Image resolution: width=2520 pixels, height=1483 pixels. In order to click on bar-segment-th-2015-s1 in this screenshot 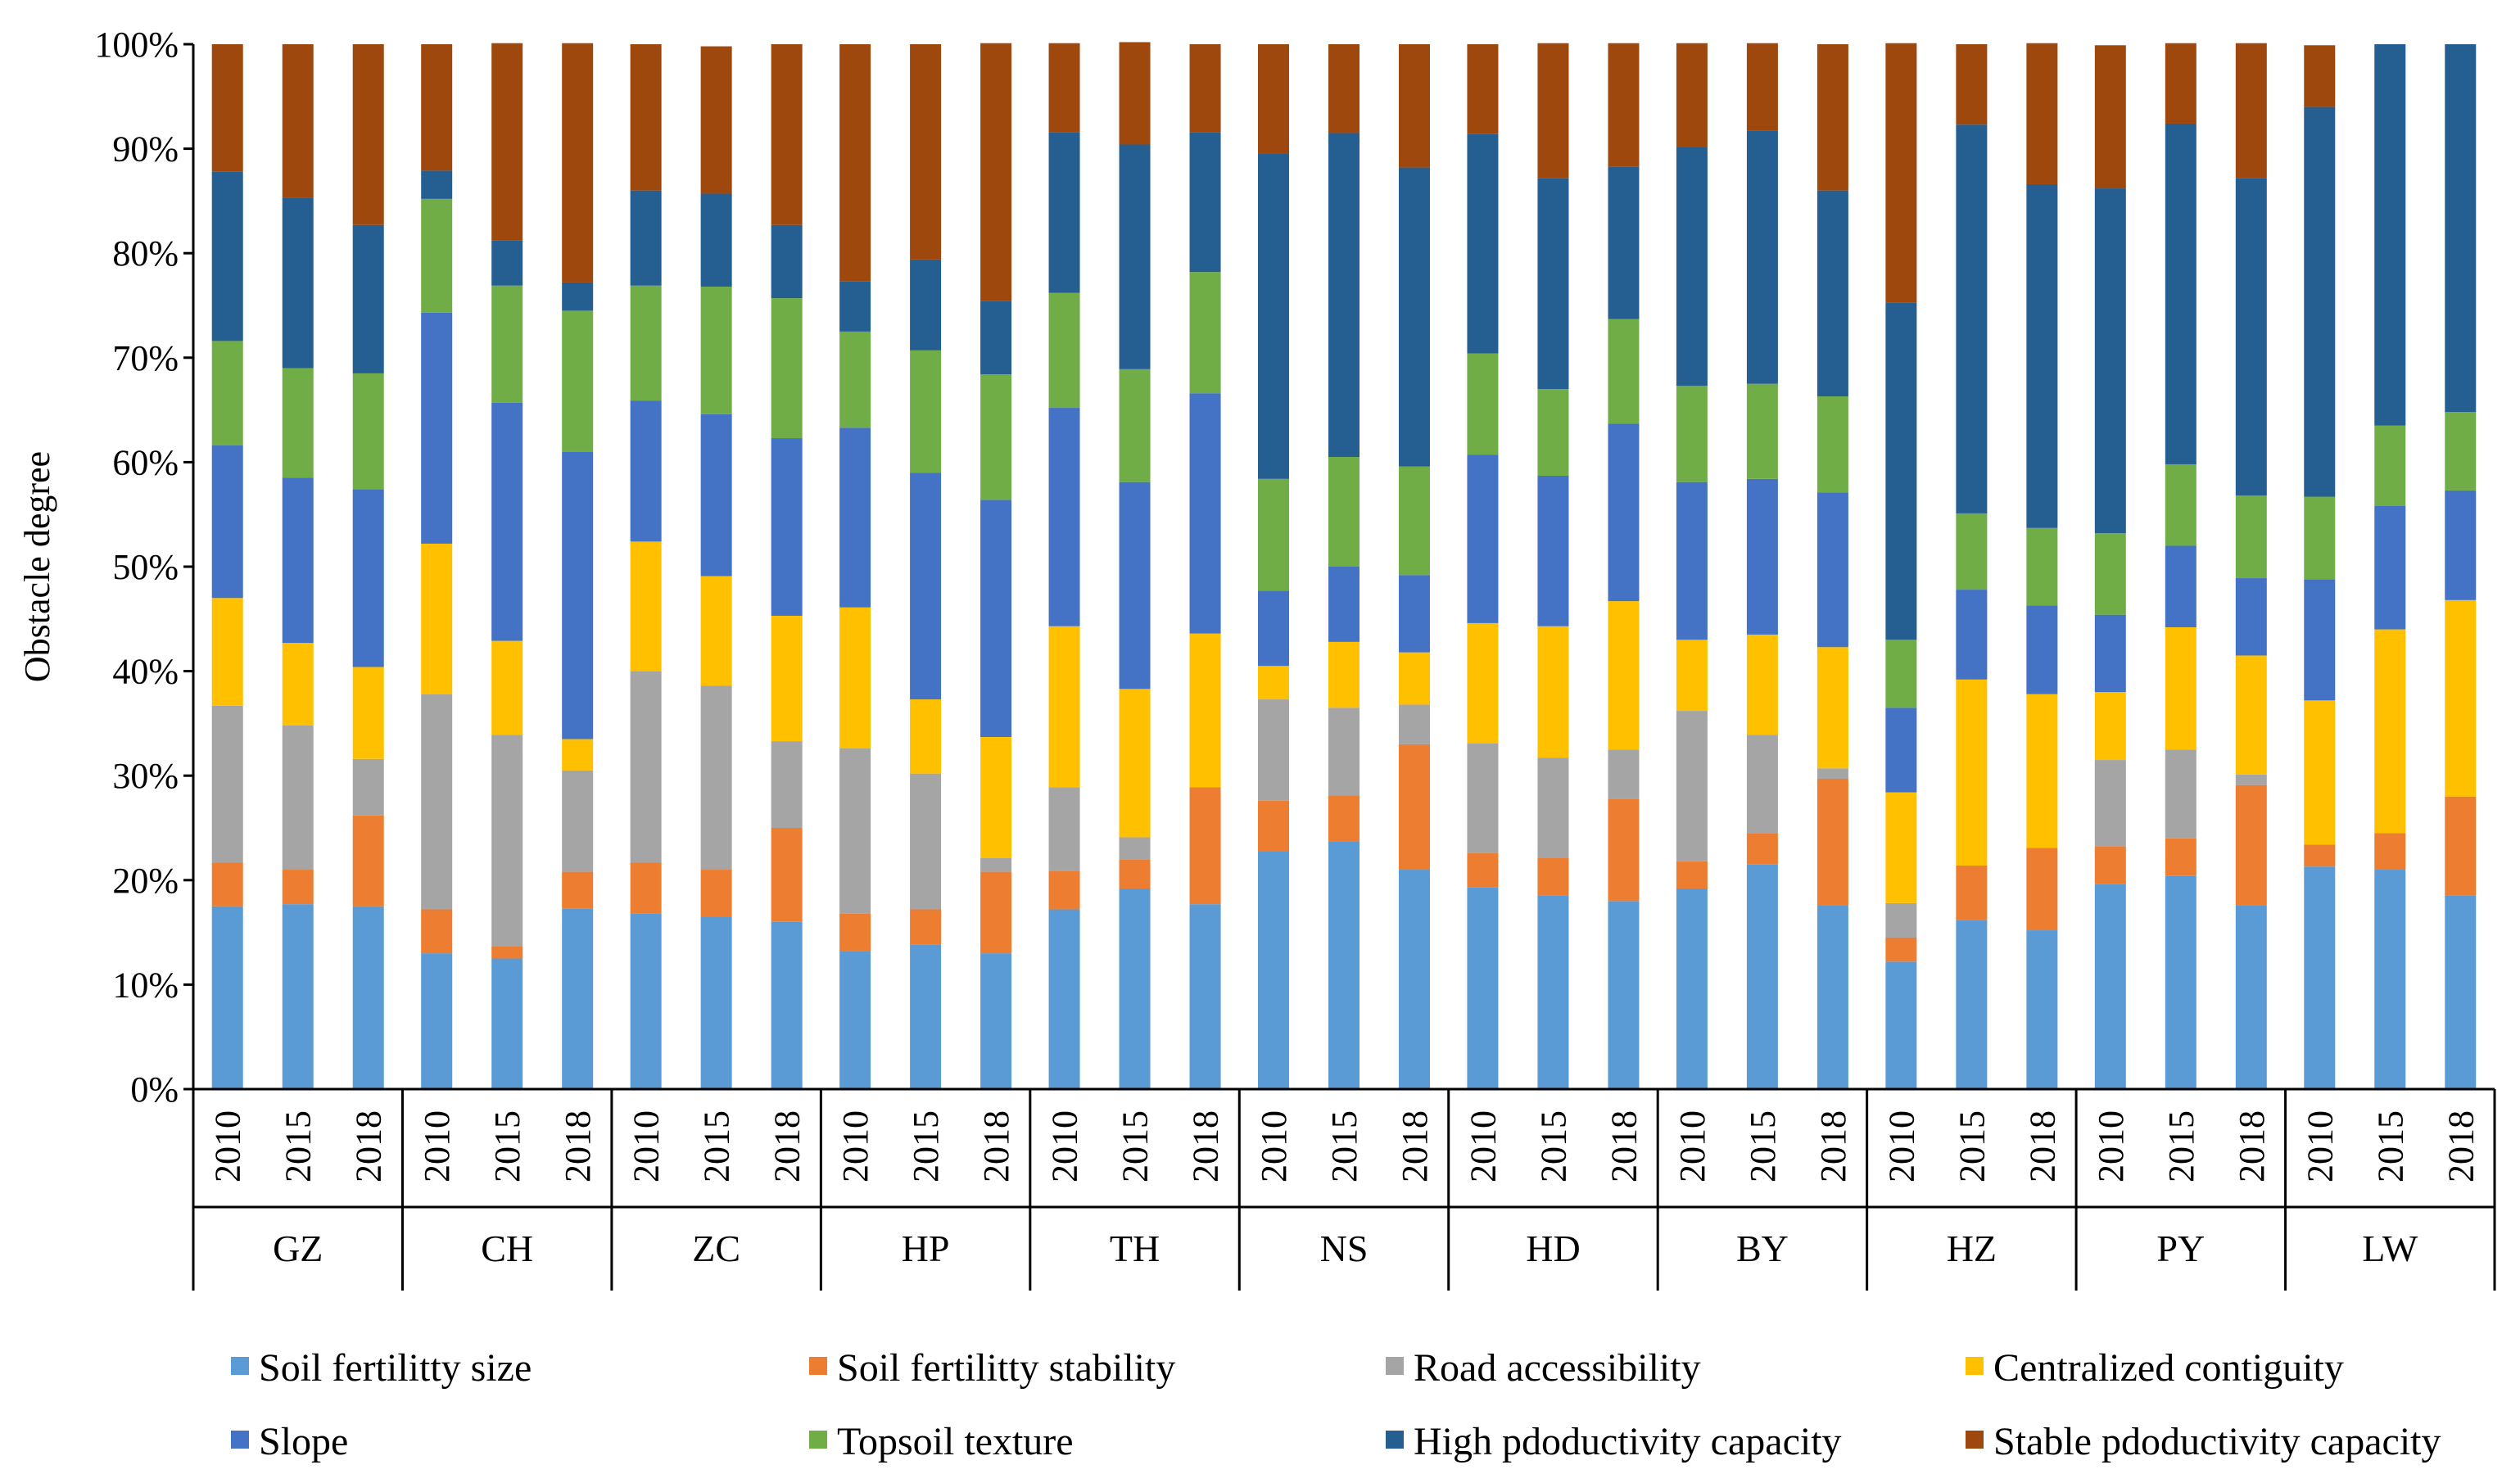, I will do `click(1135, 874)`.